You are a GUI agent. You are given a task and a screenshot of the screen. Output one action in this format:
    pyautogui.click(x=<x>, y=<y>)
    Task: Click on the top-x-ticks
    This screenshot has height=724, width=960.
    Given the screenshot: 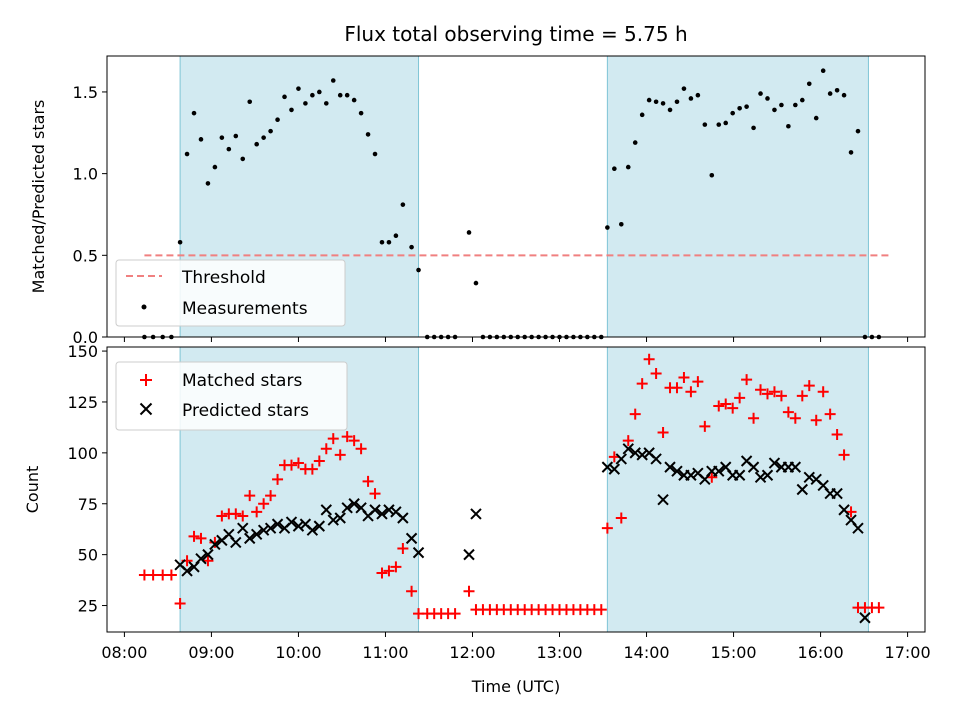 What is the action you would take?
    pyautogui.click(x=516, y=339)
    